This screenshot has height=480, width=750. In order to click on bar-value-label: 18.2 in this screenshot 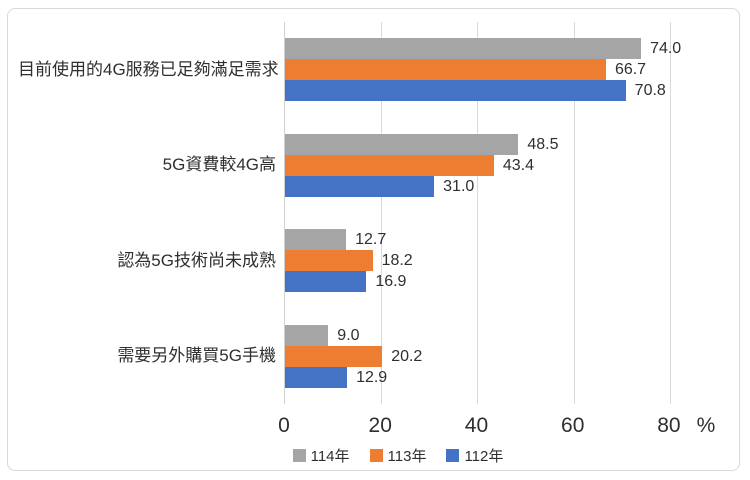, I will do `click(397, 261)`.